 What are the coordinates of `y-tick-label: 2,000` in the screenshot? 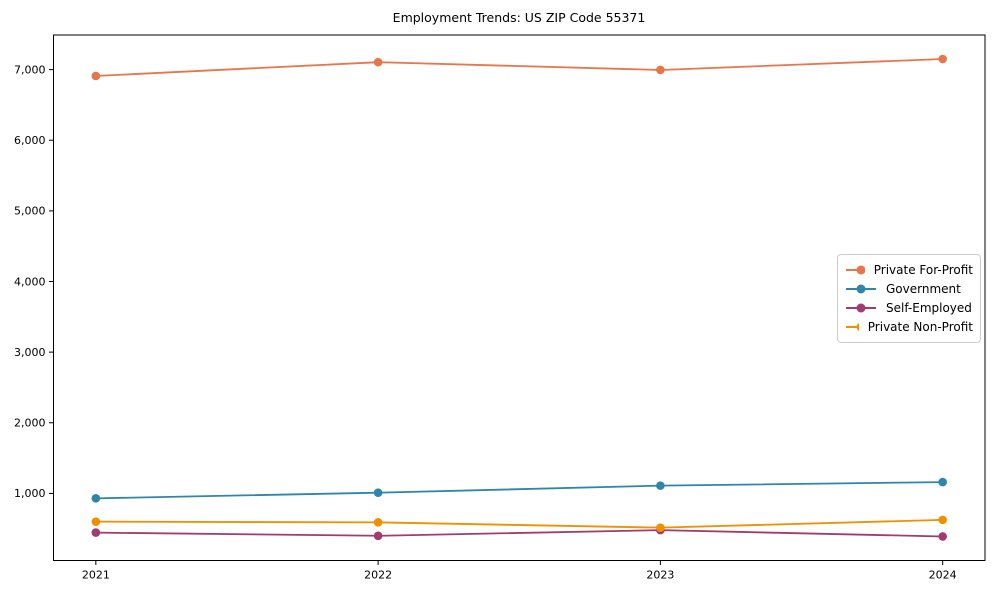 It's located at (30, 423).